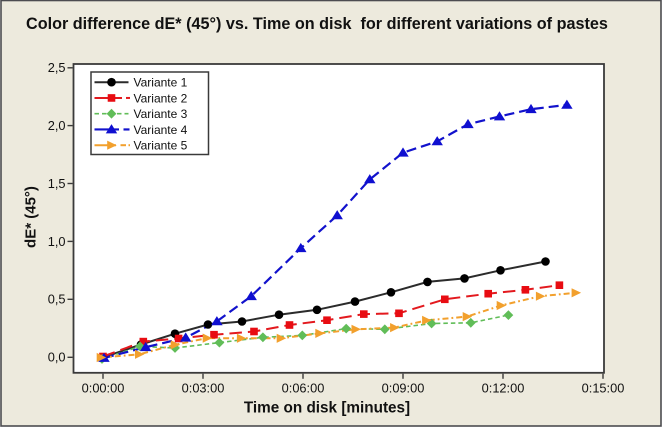 Image resolution: width=663 pixels, height=430 pixels. I want to click on svg-text: 0:00:00, so click(103, 387).